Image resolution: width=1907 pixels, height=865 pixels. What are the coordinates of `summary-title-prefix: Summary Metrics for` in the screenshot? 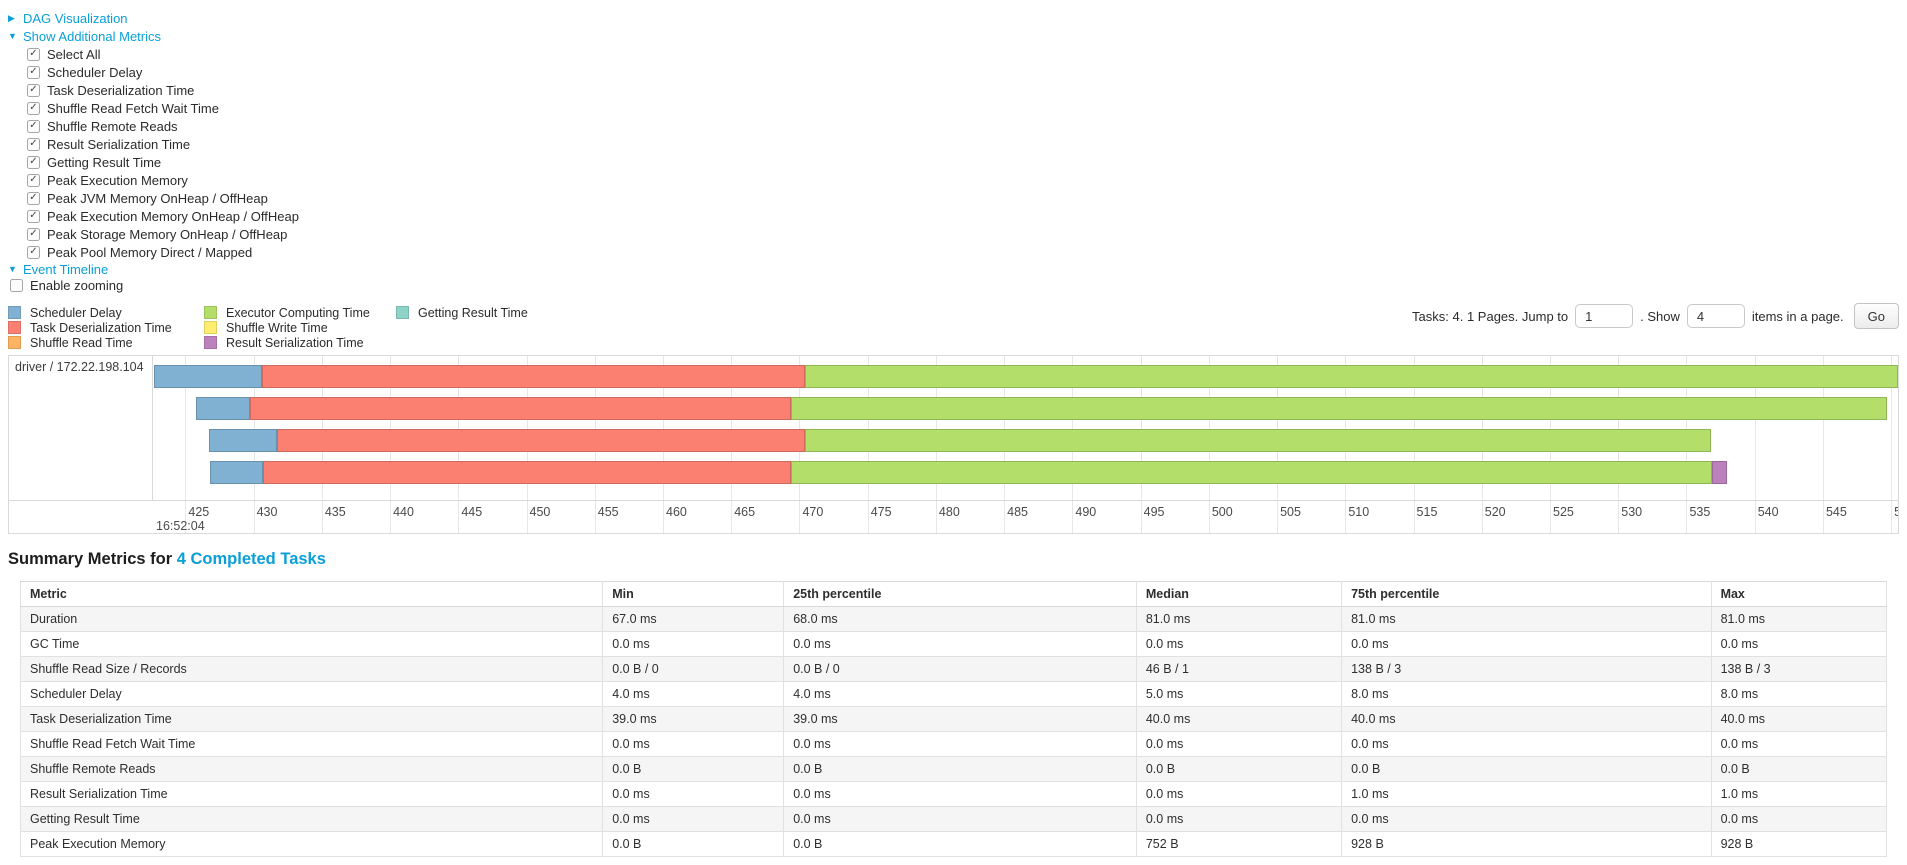 It's located at (92, 559).